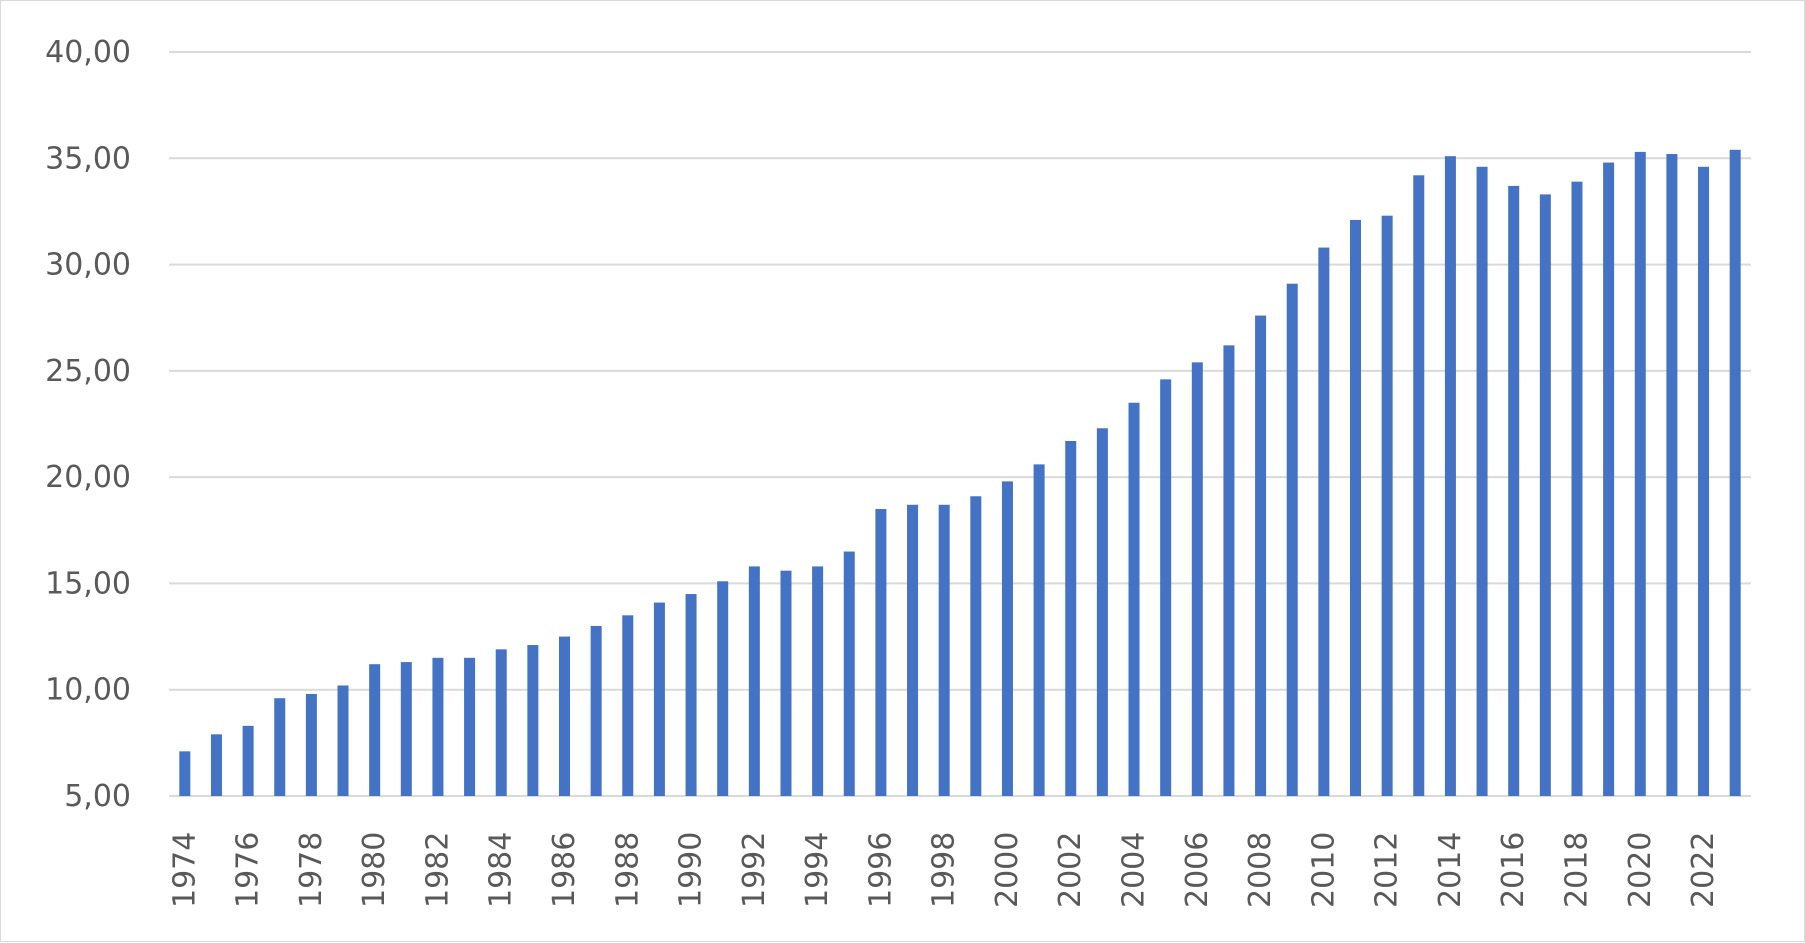  I want to click on bar-1987, so click(596, 710).